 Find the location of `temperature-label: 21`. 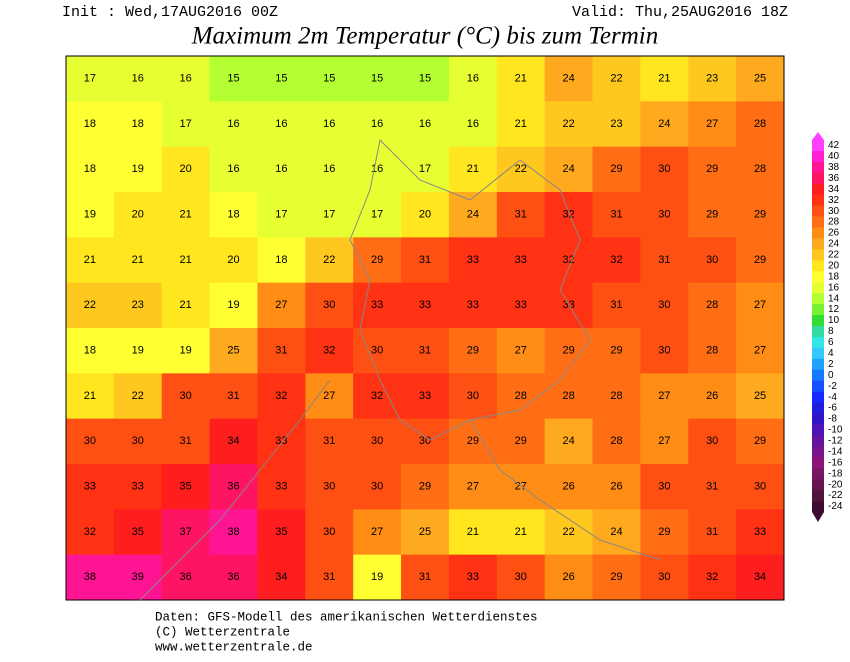

temperature-label: 21 is located at coordinates (90, 260).